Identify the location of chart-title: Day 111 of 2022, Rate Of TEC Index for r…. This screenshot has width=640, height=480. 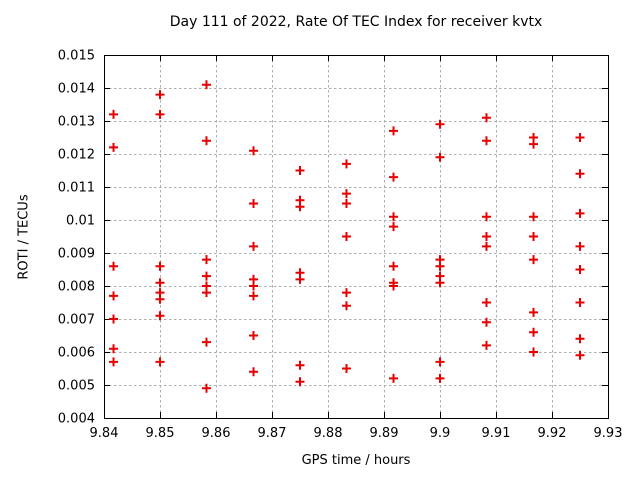
(356, 22).